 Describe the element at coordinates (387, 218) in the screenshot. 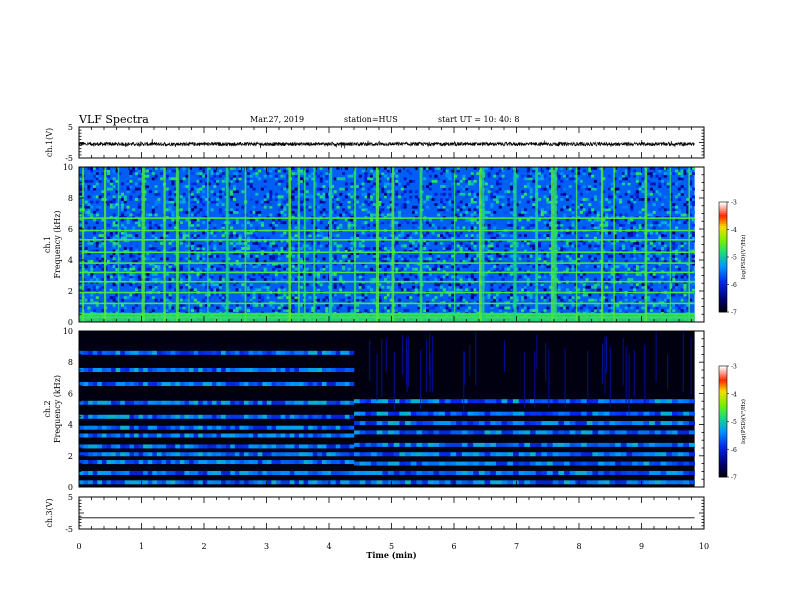

I see `ch1-spectral-line` at that location.